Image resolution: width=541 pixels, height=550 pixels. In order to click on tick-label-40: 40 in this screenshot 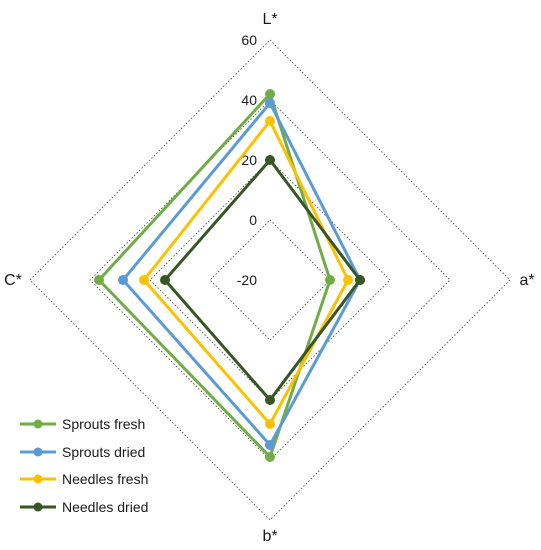, I will do `click(249, 100)`.